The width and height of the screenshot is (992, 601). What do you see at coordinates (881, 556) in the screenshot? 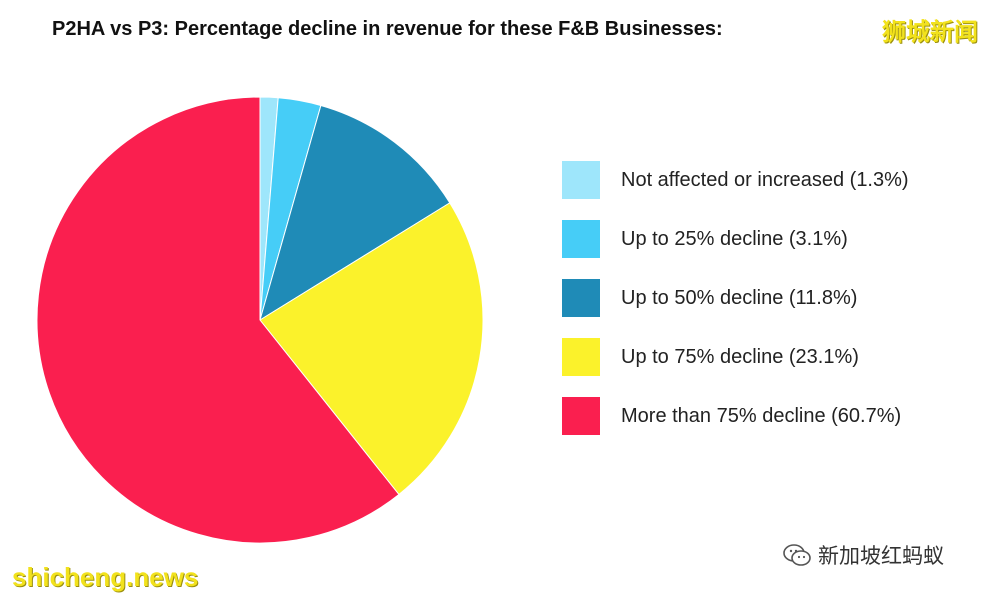
I see `watermark-bottom-right-text: 新加坡红蚂蚁` at bounding box center [881, 556].